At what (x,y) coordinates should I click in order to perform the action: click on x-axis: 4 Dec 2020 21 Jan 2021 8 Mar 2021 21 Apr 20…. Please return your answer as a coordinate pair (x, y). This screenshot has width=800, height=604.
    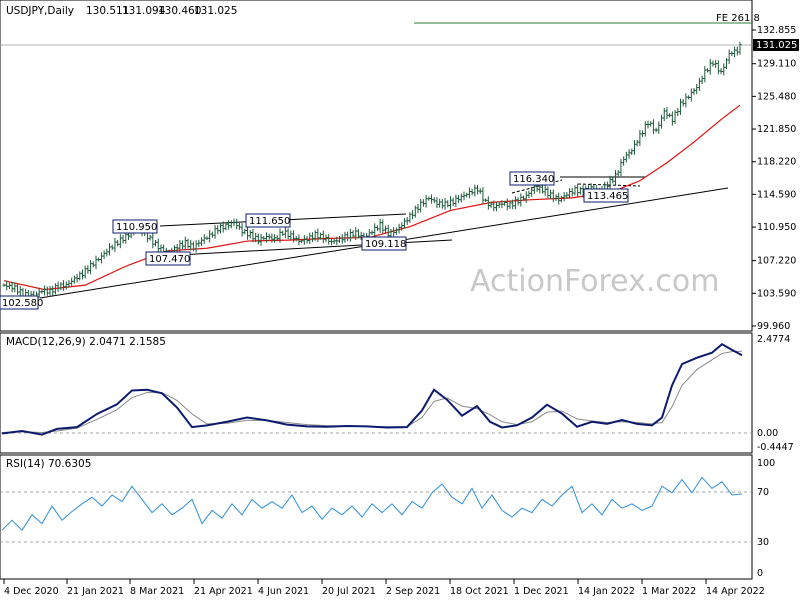
    Looking at the image, I should click on (384, 588).